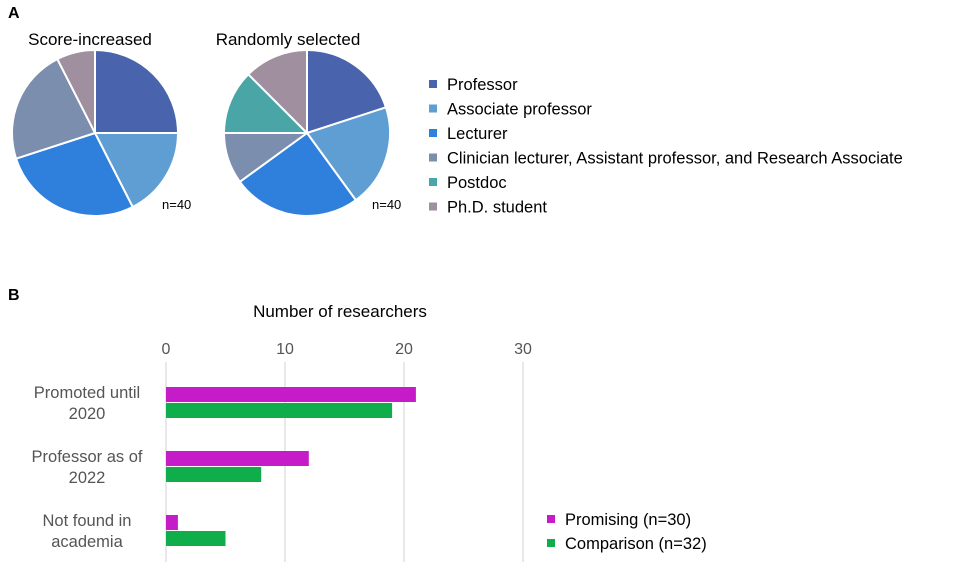 This screenshot has height=566, width=957. I want to click on legend-label: Promising (n=30), so click(628, 520).